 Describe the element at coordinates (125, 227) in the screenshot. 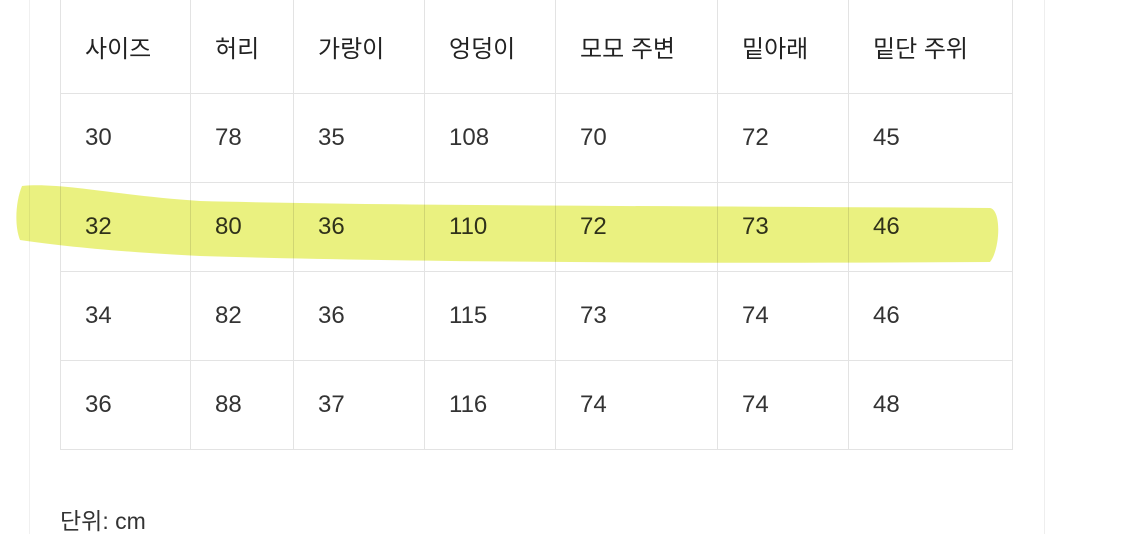

I see `table-cell: 32` at that location.